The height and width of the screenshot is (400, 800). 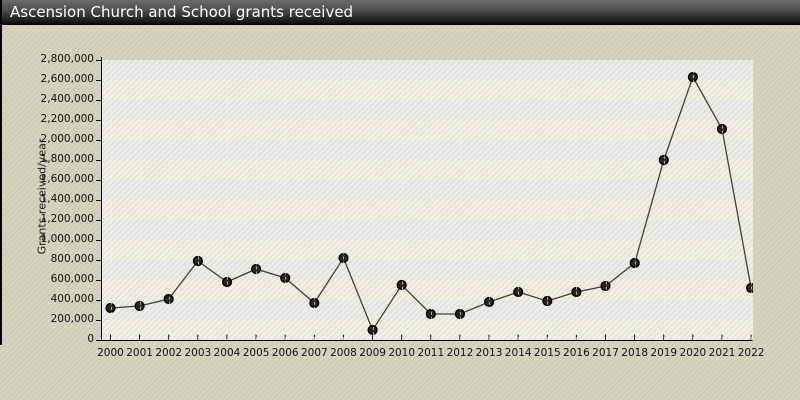 What do you see at coordinates (518, 353) in the screenshot?
I see `x-tick-label: 2014` at bounding box center [518, 353].